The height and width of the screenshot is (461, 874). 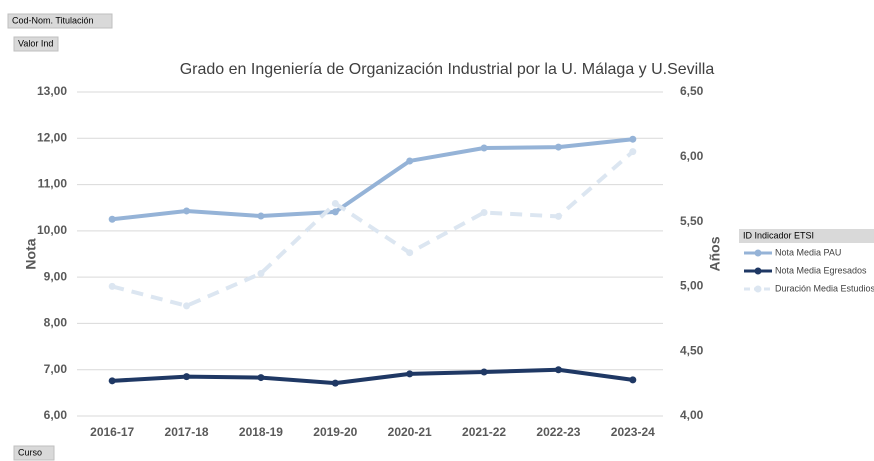 I want to click on x-tick-label: 2023-24, so click(x=633, y=432).